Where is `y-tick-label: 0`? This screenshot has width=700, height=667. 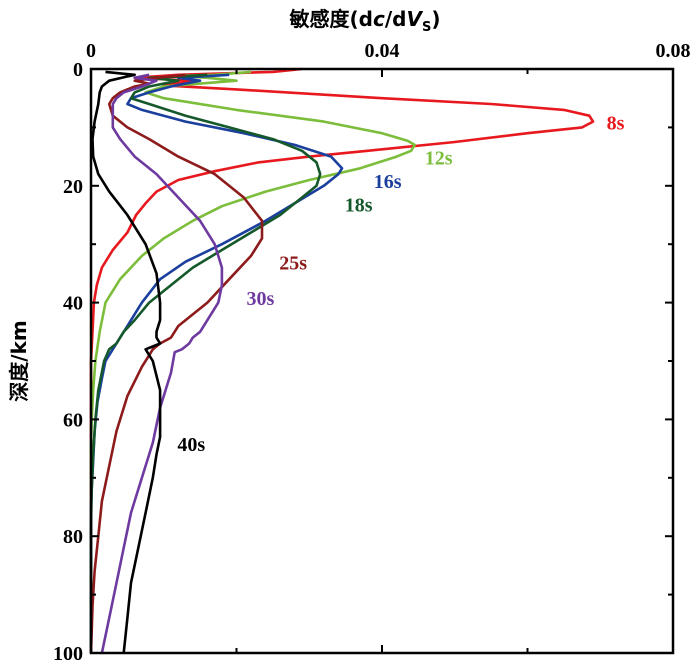
y-tick-label: 0 is located at coordinates (78, 70).